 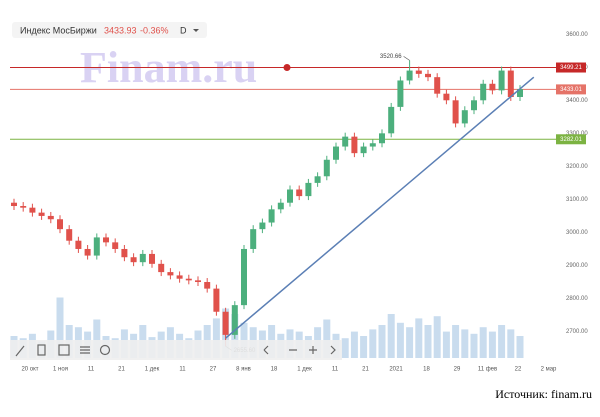 I want to click on level-label: 3433.01, so click(x=571, y=90).